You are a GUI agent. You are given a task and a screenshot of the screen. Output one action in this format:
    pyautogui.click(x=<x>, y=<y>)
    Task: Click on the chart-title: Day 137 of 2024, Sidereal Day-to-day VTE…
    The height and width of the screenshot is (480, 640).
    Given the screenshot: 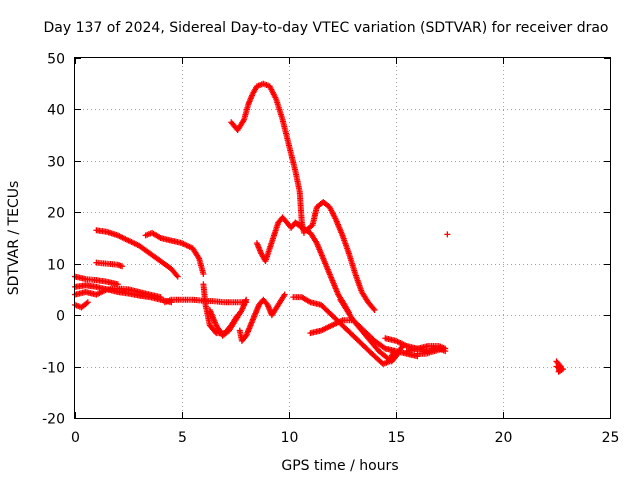 What is the action you would take?
    pyautogui.click(x=325, y=28)
    